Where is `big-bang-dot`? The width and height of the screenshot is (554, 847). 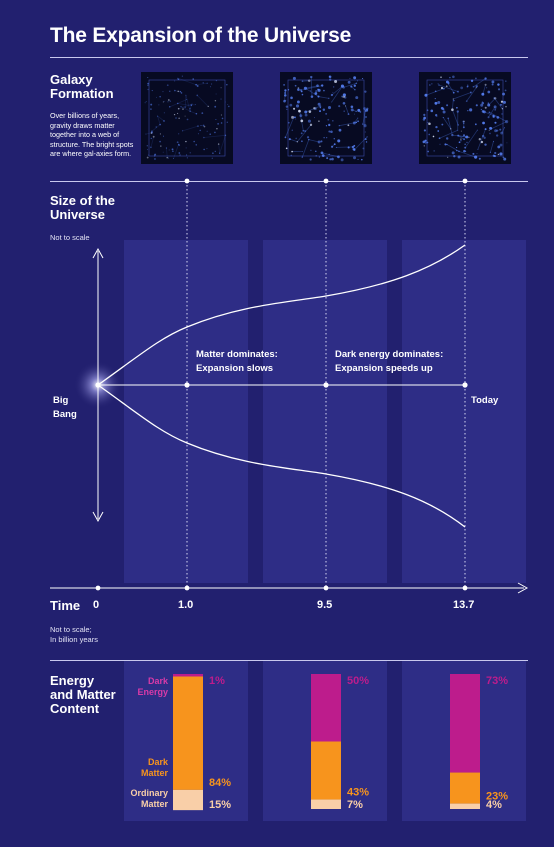
big-bang-dot is located at coordinates (98, 385).